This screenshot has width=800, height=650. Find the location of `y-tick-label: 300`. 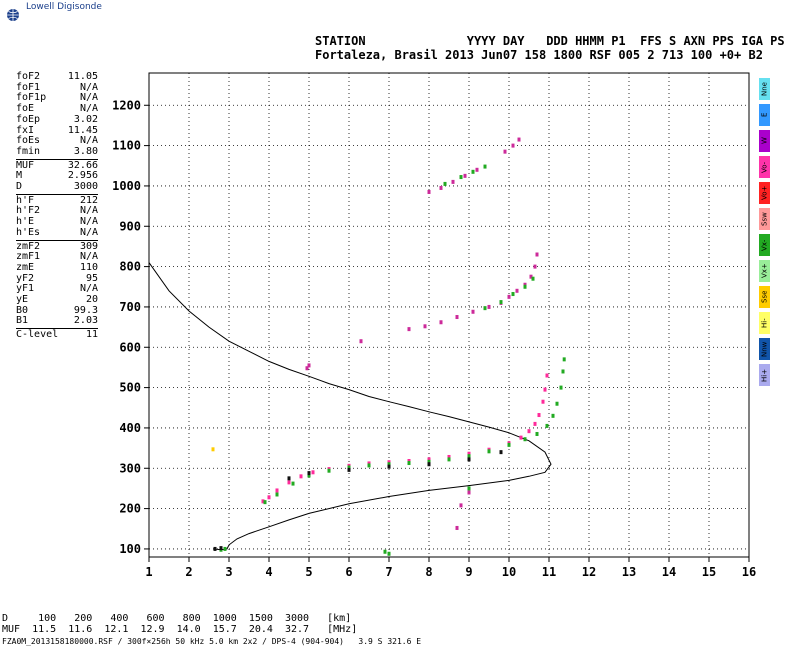

y-tick-label: 300 is located at coordinates (130, 468).